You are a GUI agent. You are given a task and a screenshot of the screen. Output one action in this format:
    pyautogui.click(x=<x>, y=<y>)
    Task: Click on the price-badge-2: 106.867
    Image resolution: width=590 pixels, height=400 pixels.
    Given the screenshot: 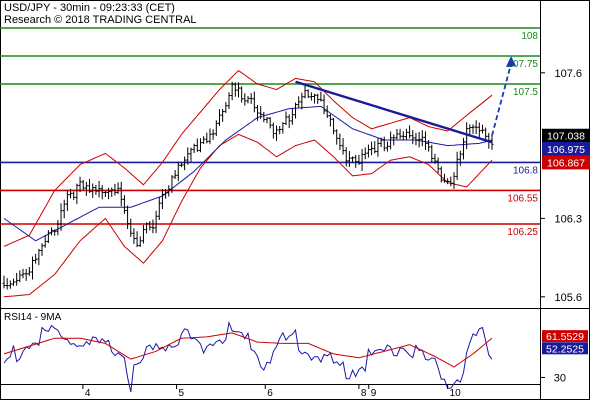 What is the action you would take?
    pyautogui.click(x=566, y=162)
    